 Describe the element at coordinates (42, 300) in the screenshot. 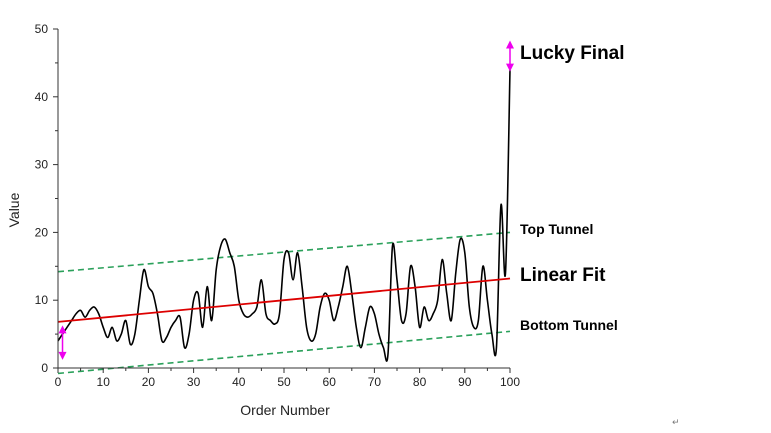

I see `y-tick-label: 10` at that location.